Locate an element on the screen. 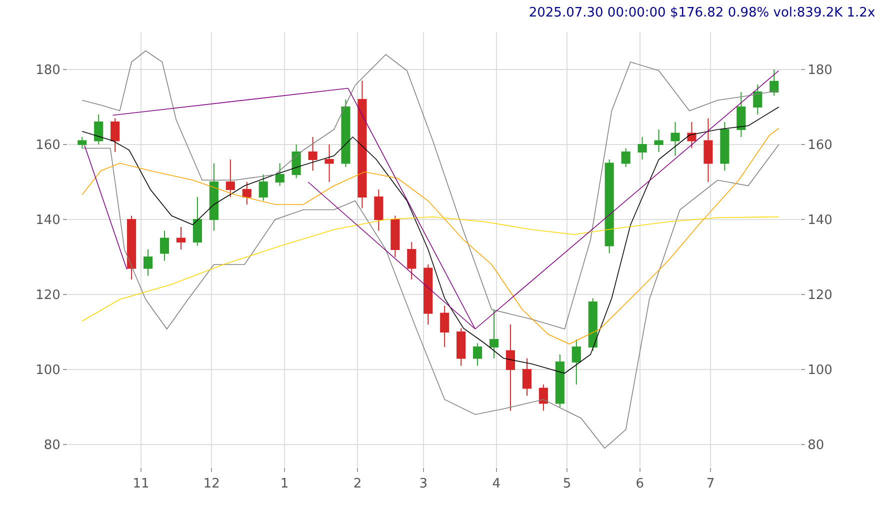 The width and height of the screenshot is (884, 505). y-tick-label: 120 is located at coordinates (48, 296).